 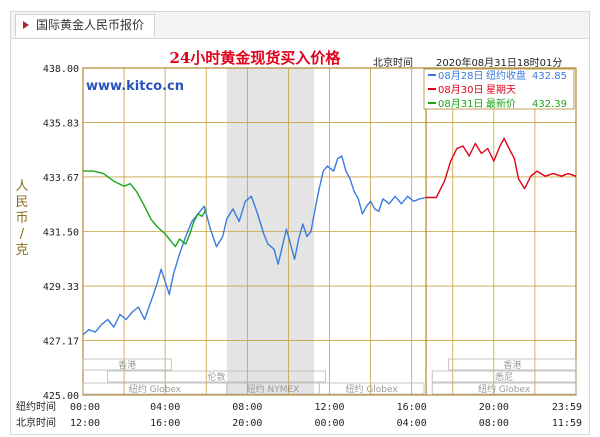 I want to click on legend-item-0831: 08月31日 最新价 432.39, so click(x=497, y=103).